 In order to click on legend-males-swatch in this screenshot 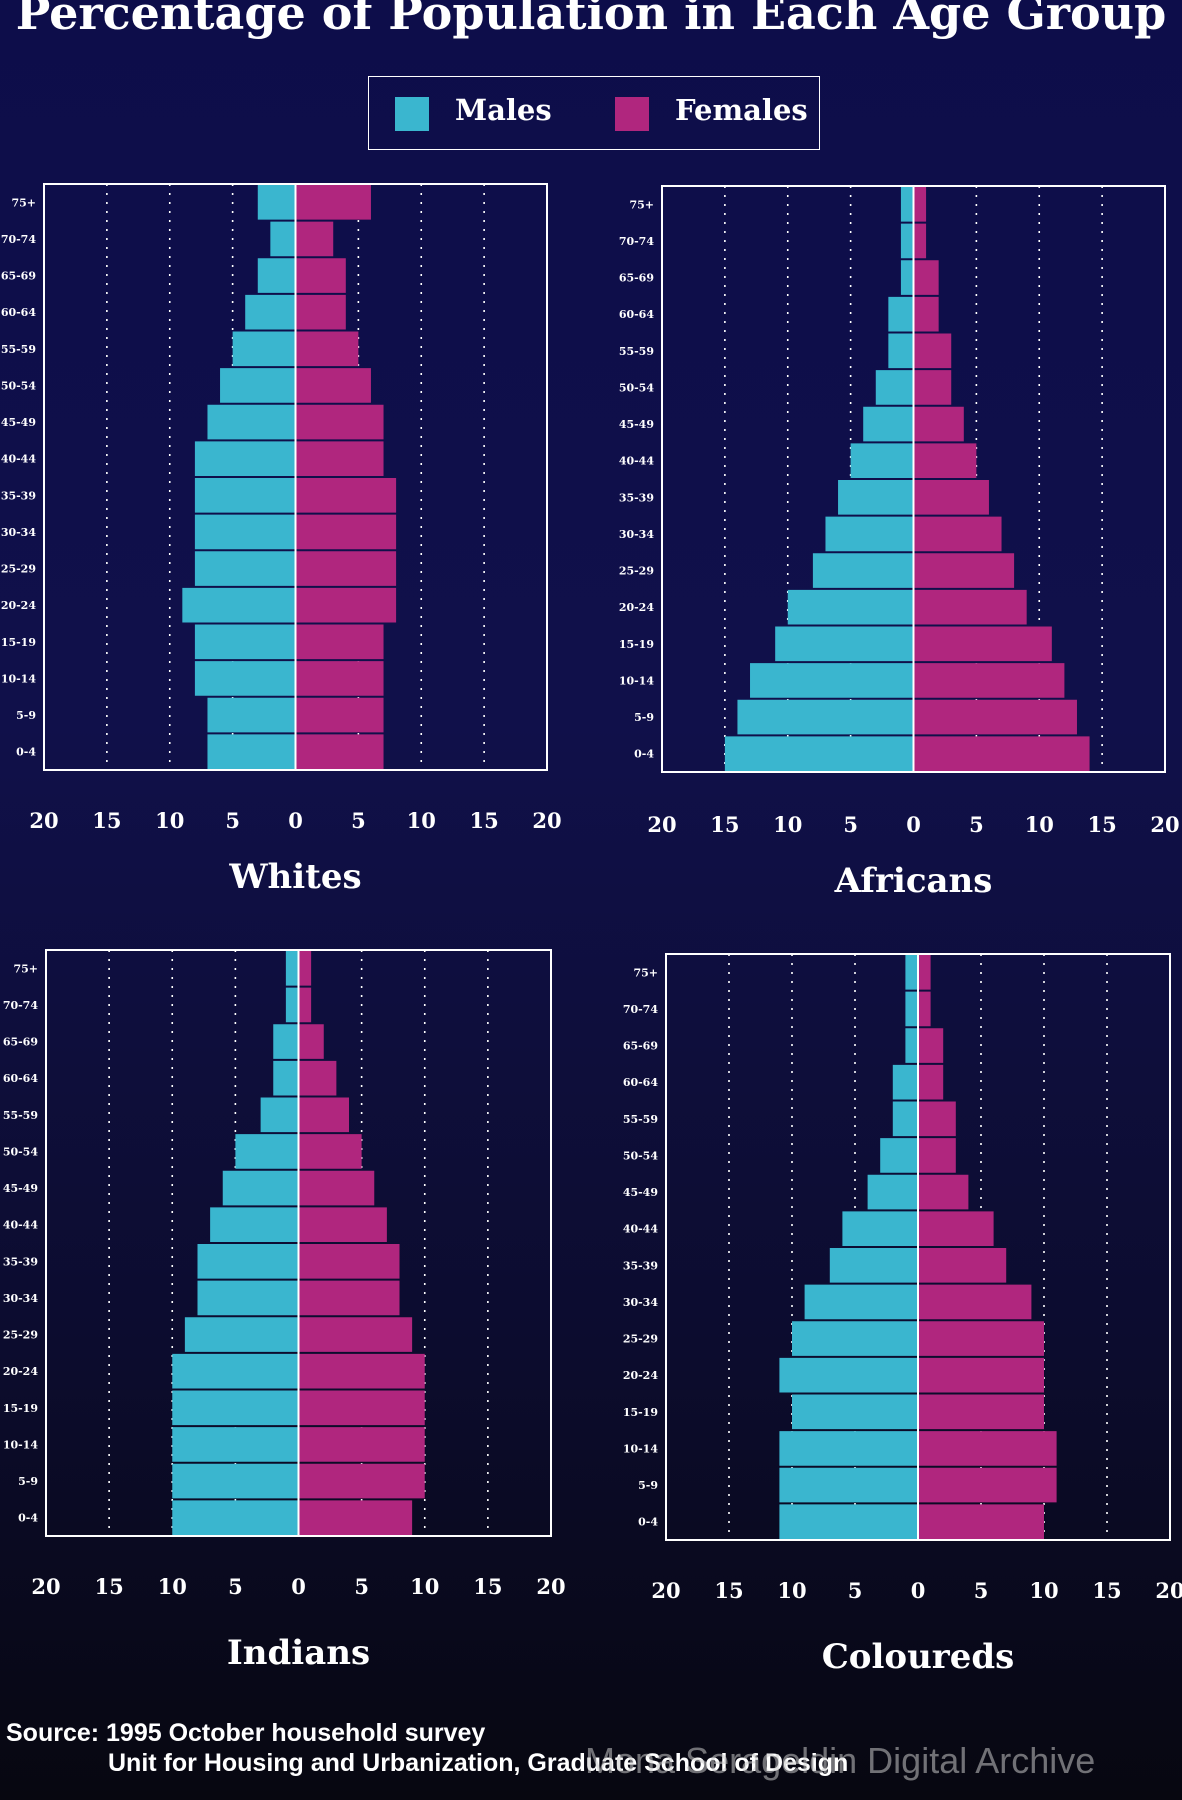, I will do `click(412, 114)`.